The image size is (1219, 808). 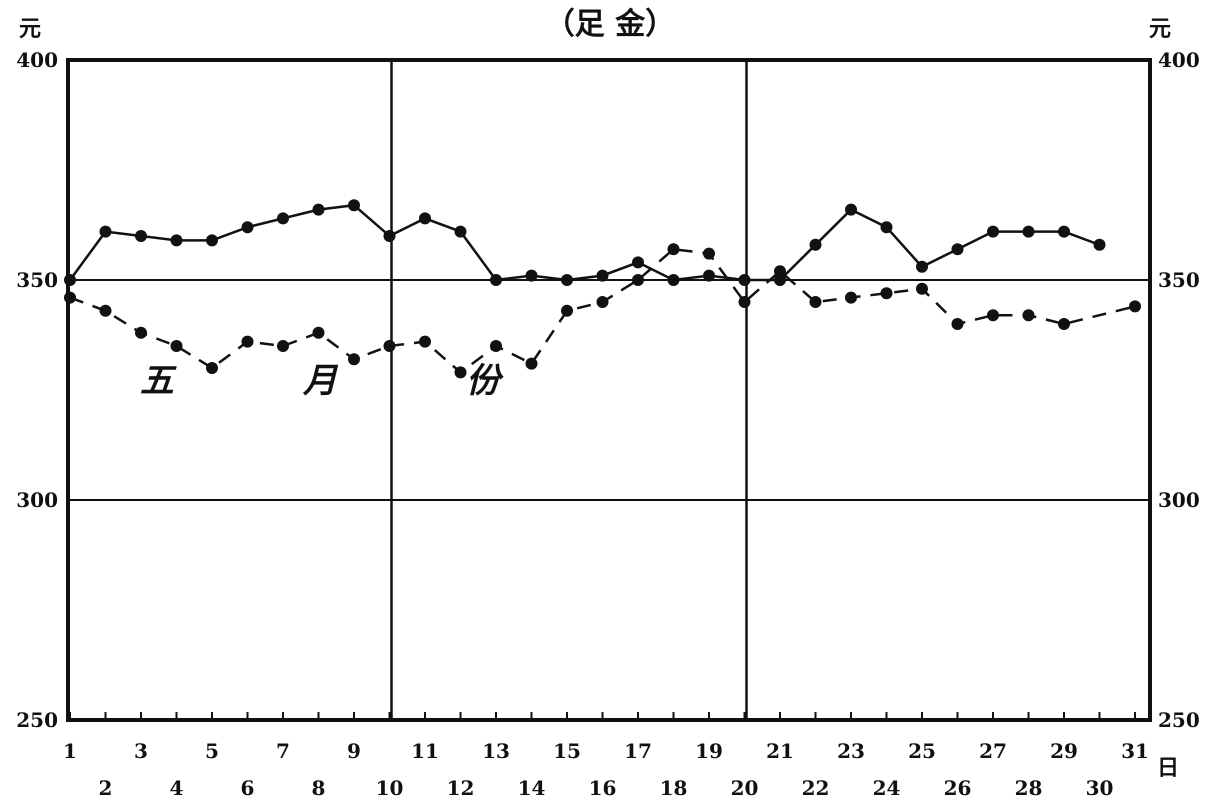 I want to click on y-axis-unit-left: 元, so click(x=30, y=29).